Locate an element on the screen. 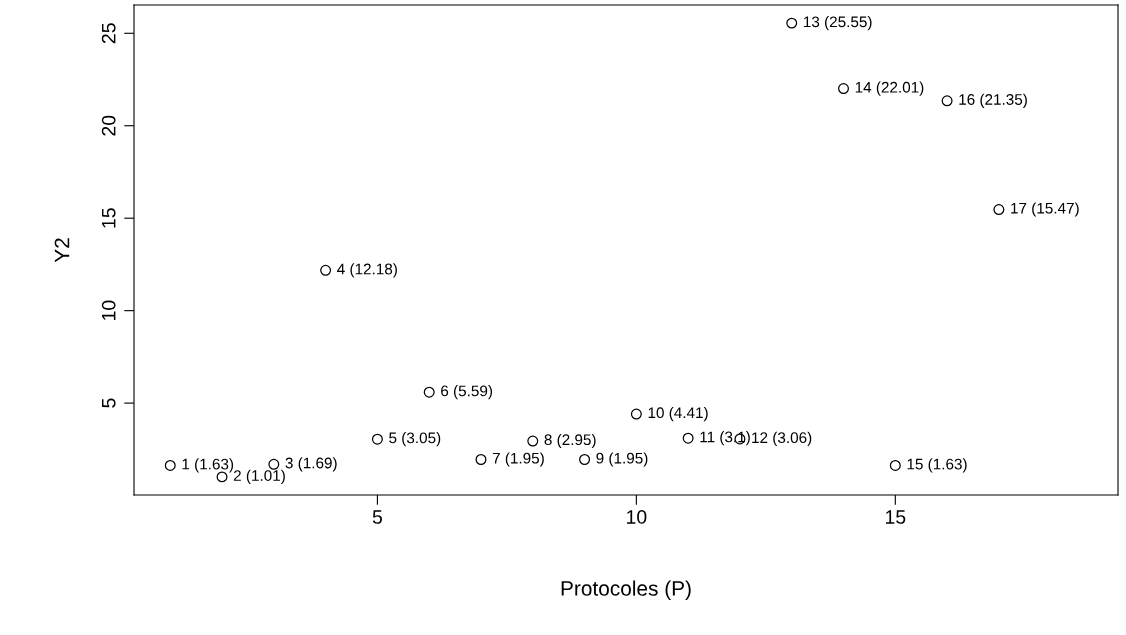 The height and width of the screenshot is (635, 1126). y-tick-label: 10 is located at coordinates (108, 310).